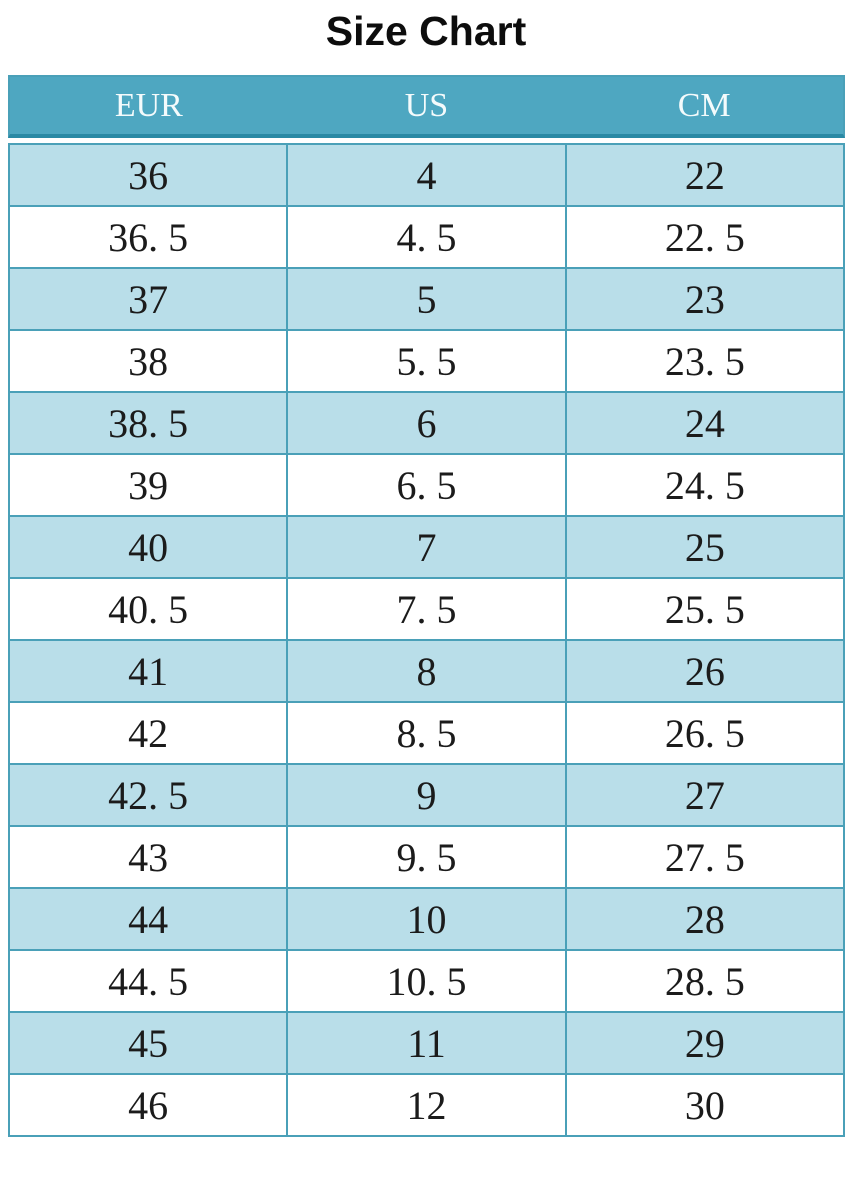 The image size is (852, 1183). I want to click on table-cell-cm: 27. 5, so click(705, 857).